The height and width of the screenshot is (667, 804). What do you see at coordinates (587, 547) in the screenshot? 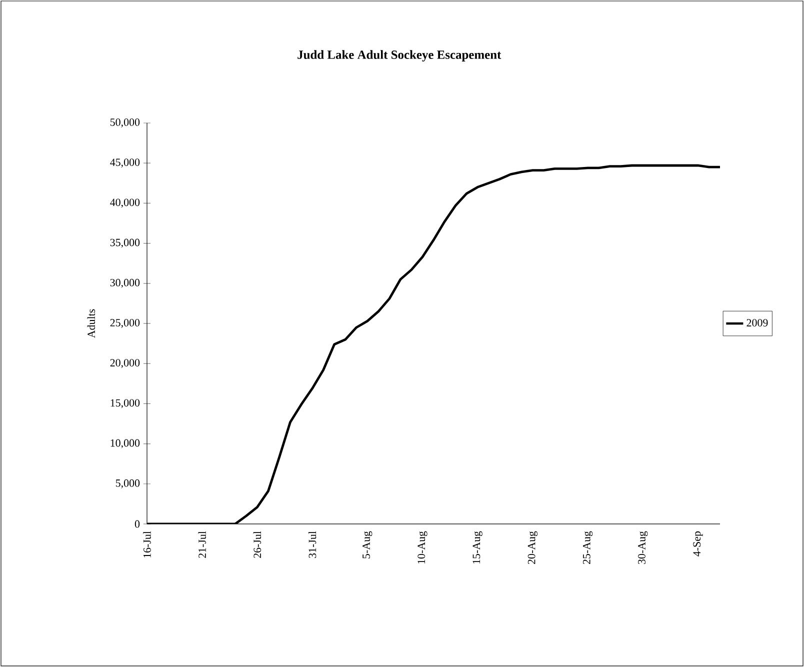
I see `x-tick-label: 25-Aug` at bounding box center [587, 547].